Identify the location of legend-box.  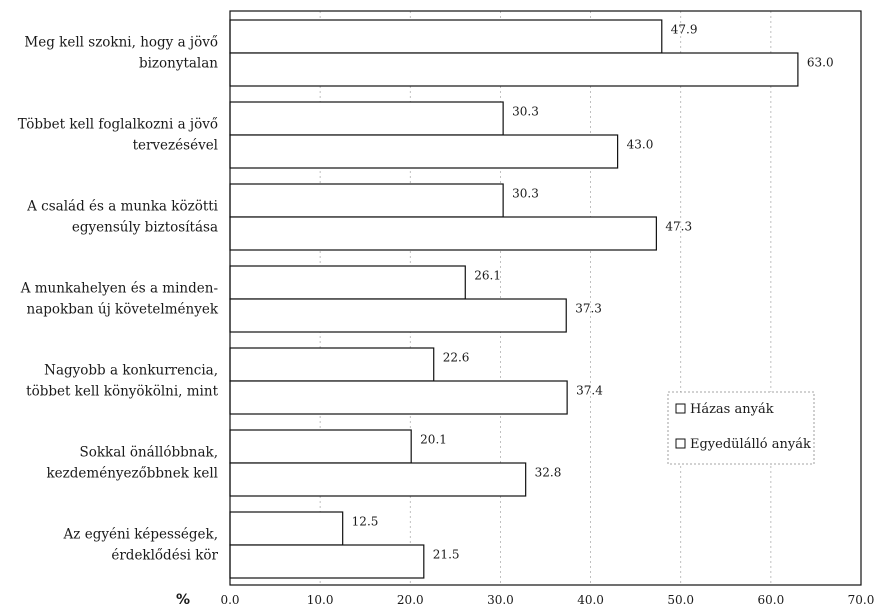
(741, 428).